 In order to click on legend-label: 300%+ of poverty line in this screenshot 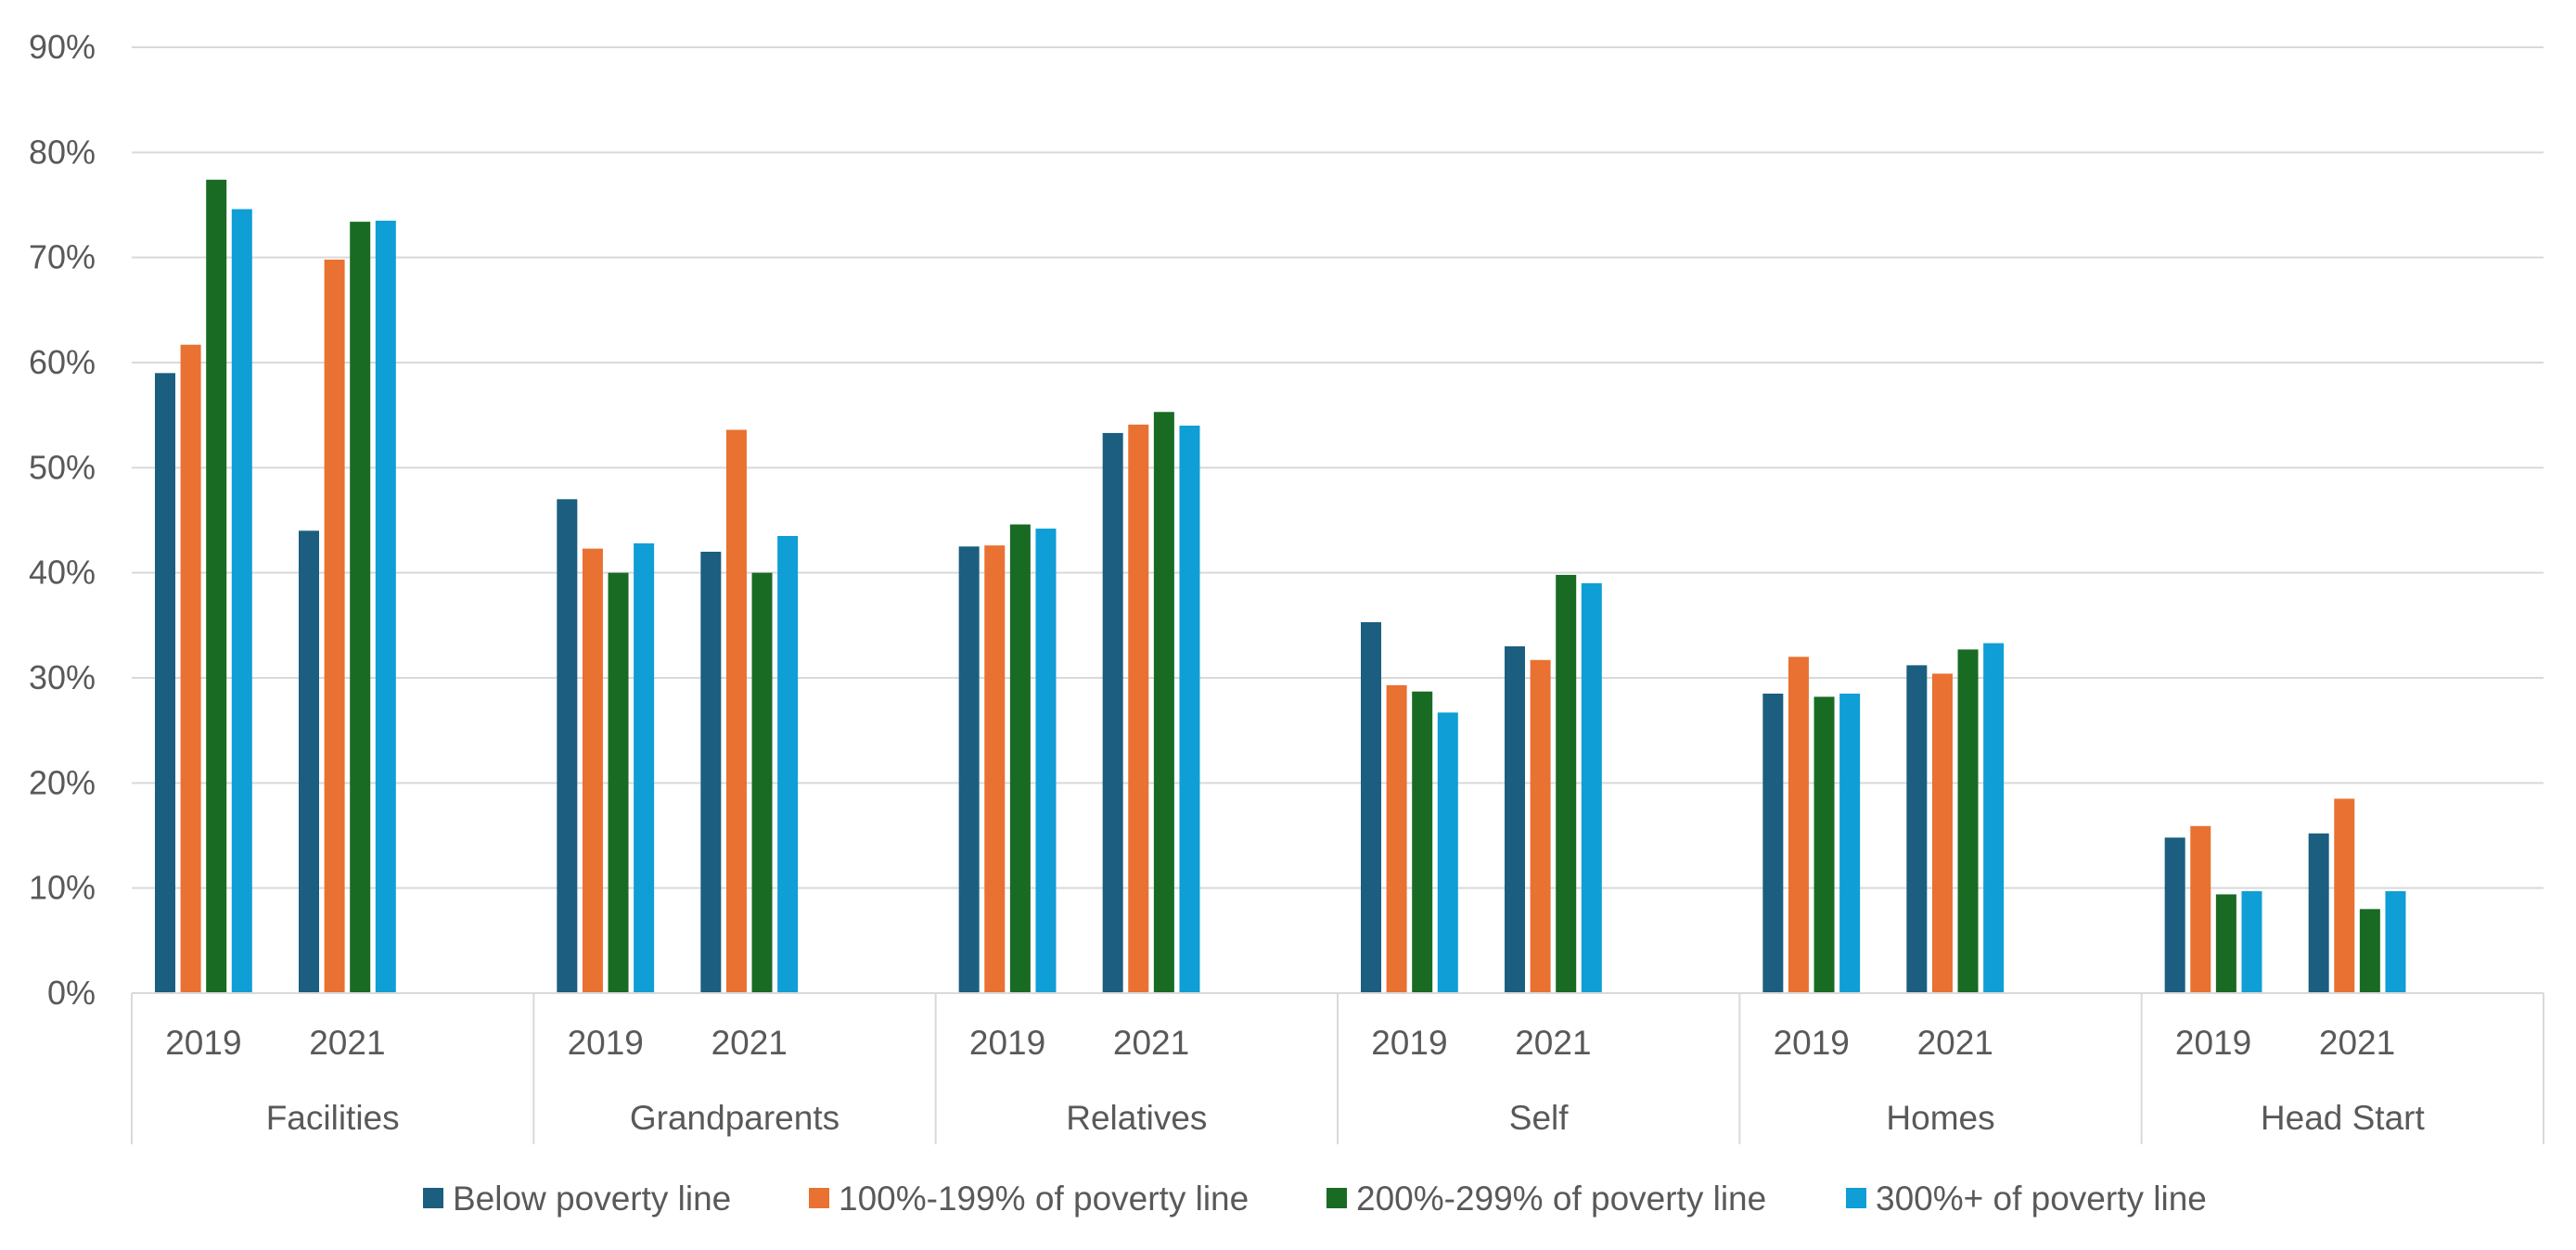, I will do `click(2041, 1199)`.